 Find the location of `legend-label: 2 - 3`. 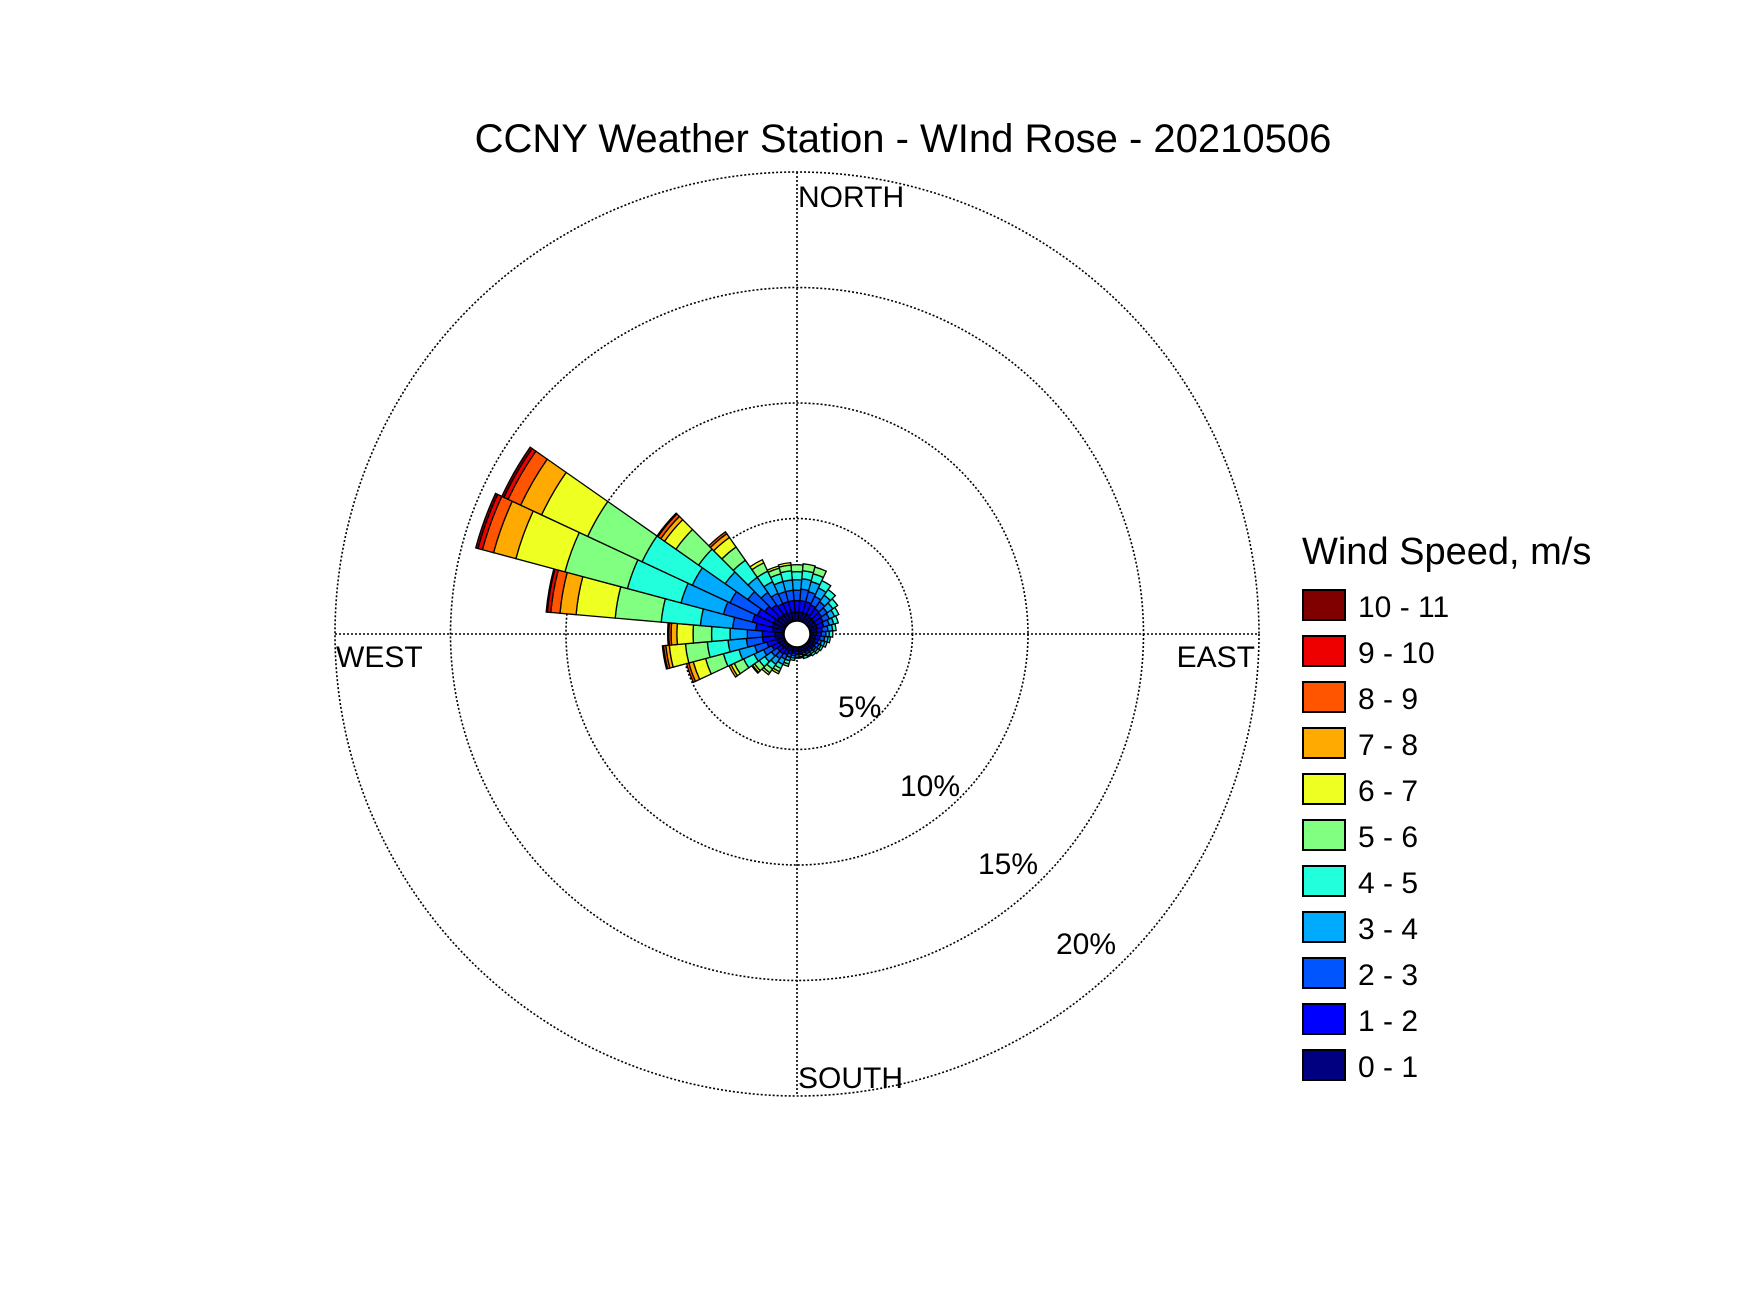

legend-label: 2 - 3 is located at coordinates (1388, 975).